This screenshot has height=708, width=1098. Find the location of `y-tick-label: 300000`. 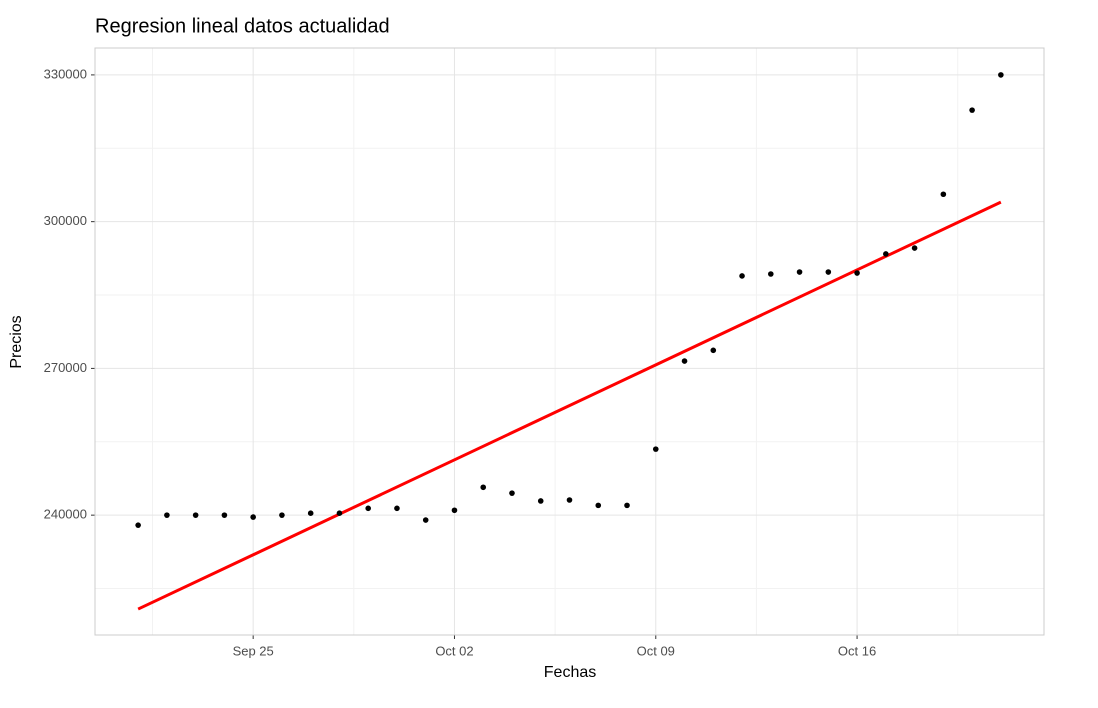

y-tick-label: 300000 is located at coordinates (65, 220).